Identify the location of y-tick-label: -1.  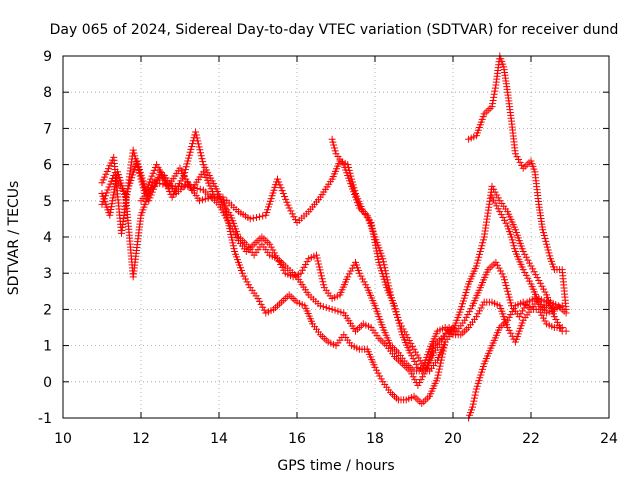
(45, 419).